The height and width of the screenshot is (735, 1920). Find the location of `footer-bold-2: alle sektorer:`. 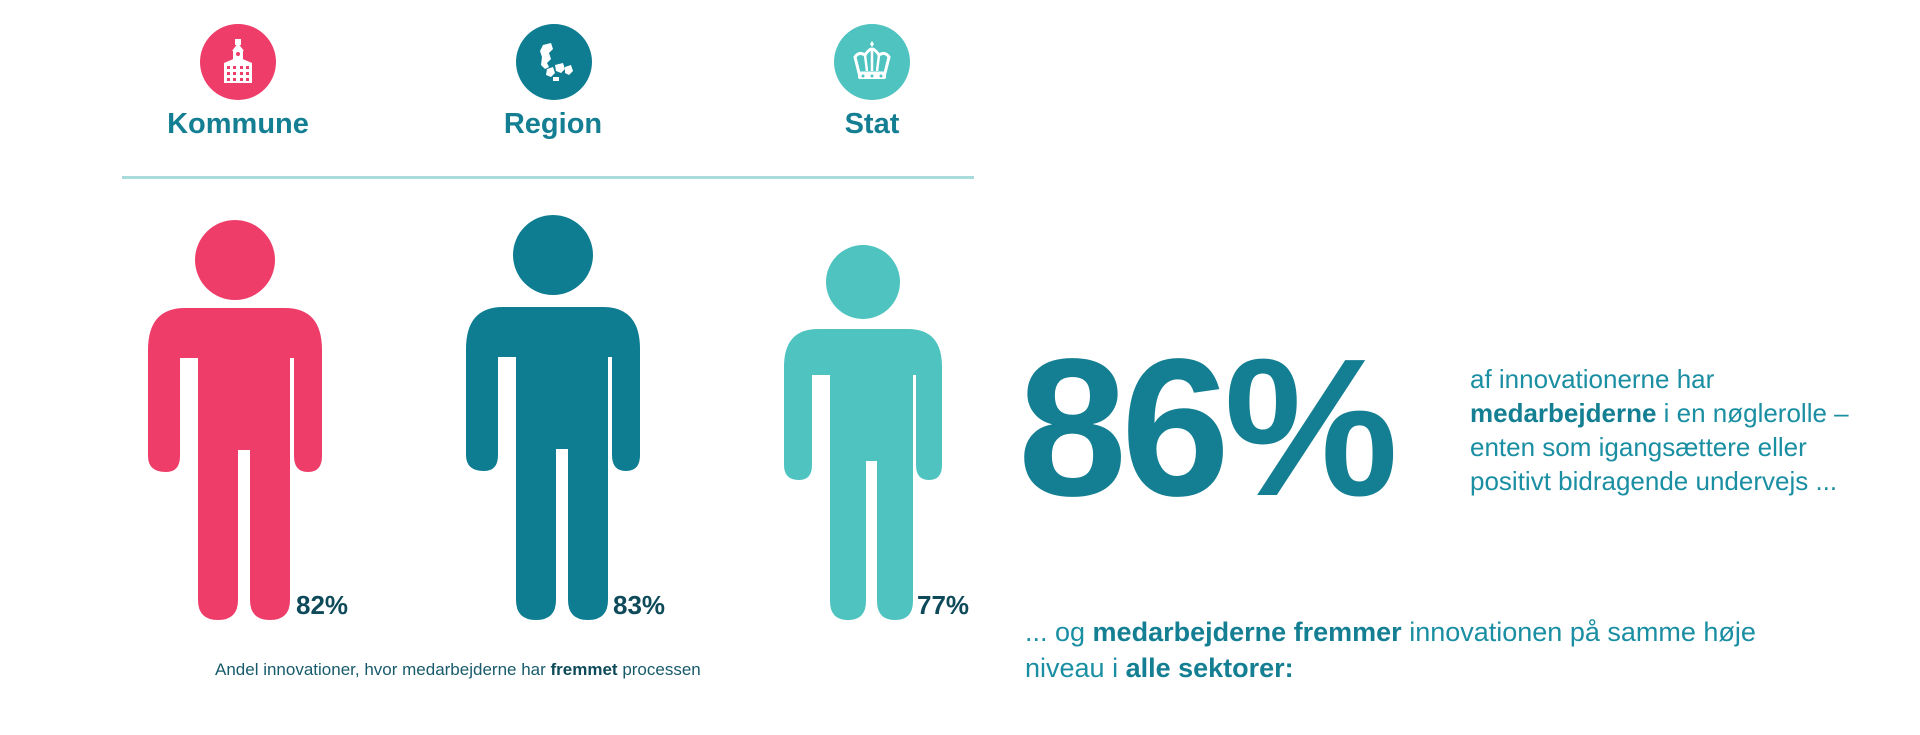

footer-bold-2: alle sektorer: is located at coordinates (1209, 668).